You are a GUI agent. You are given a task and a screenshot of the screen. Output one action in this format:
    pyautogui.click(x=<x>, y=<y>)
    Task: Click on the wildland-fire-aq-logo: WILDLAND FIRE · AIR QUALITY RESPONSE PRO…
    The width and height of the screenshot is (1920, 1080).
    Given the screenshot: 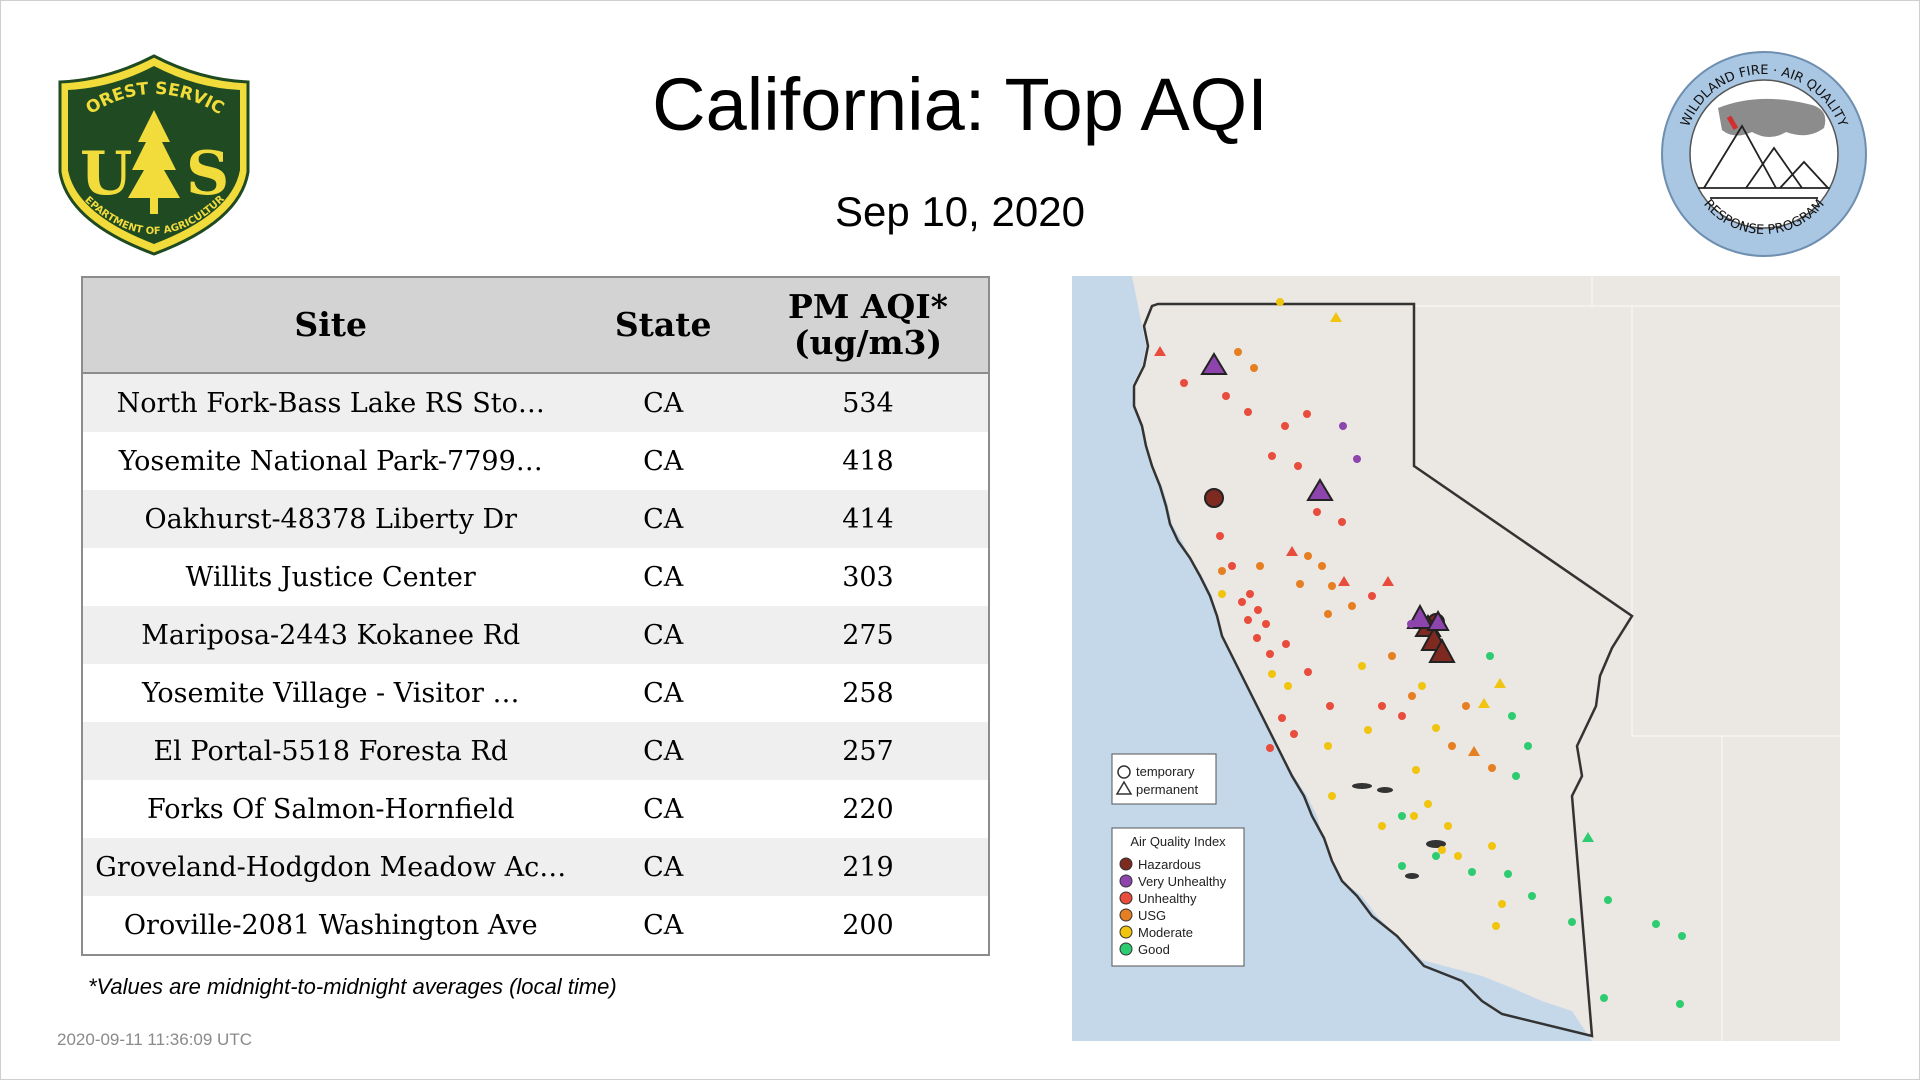 What is the action you would take?
    pyautogui.click(x=1764, y=154)
    